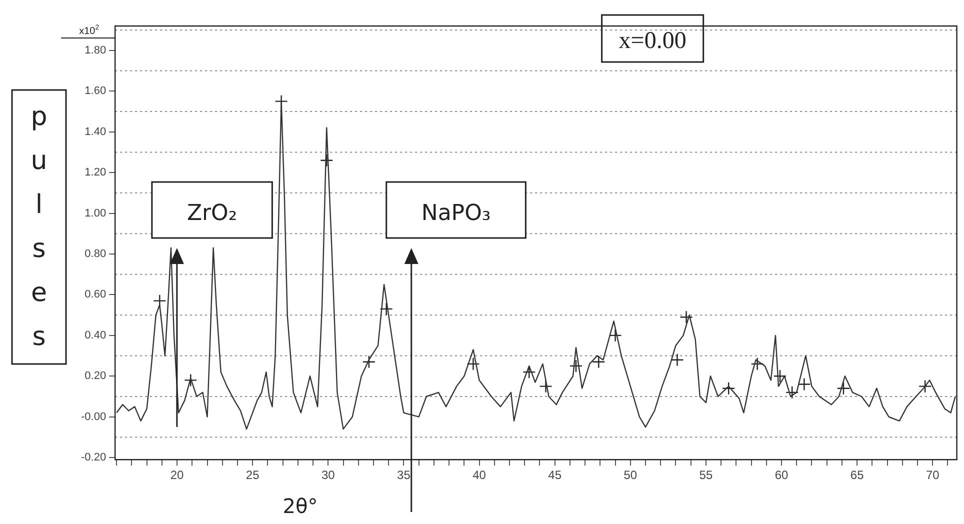 The height and width of the screenshot is (524, 964). What do you see at coordinates (631, 475) in the screenshot?
I see `x-tick-label: 50` at bounding box center [631, 475].